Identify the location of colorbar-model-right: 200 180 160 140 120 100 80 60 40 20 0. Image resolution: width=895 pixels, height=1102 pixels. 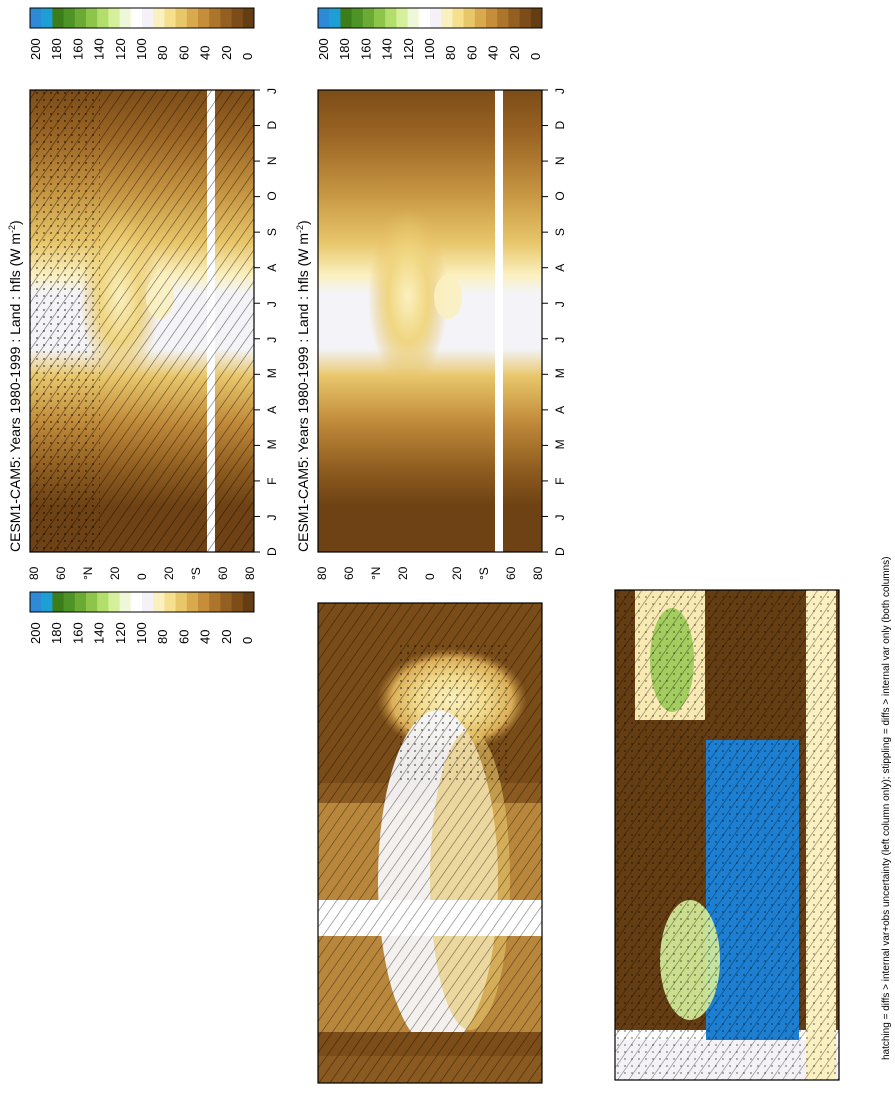
(429, 33).